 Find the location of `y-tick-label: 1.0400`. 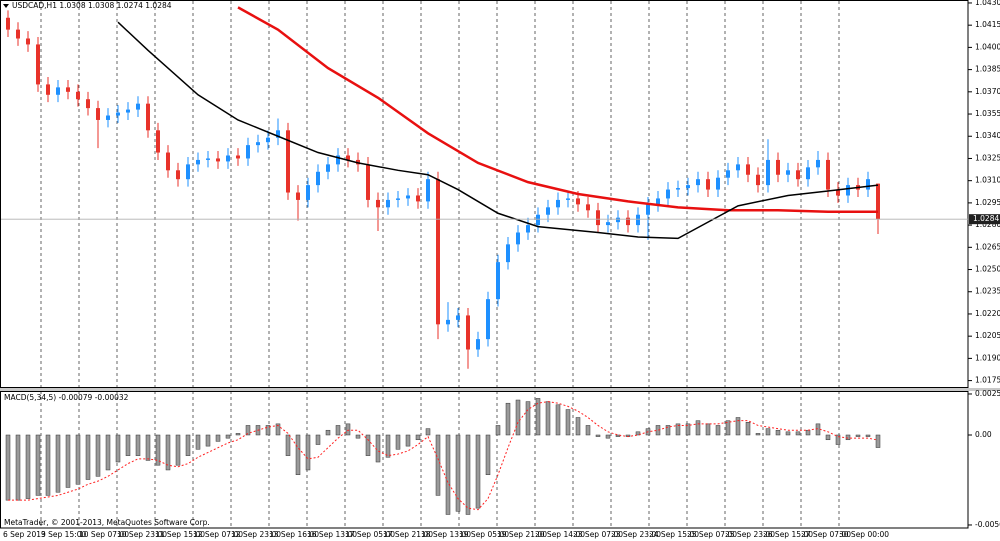

y-tick-label: 1.0400 is located at coordinates (987, 46).